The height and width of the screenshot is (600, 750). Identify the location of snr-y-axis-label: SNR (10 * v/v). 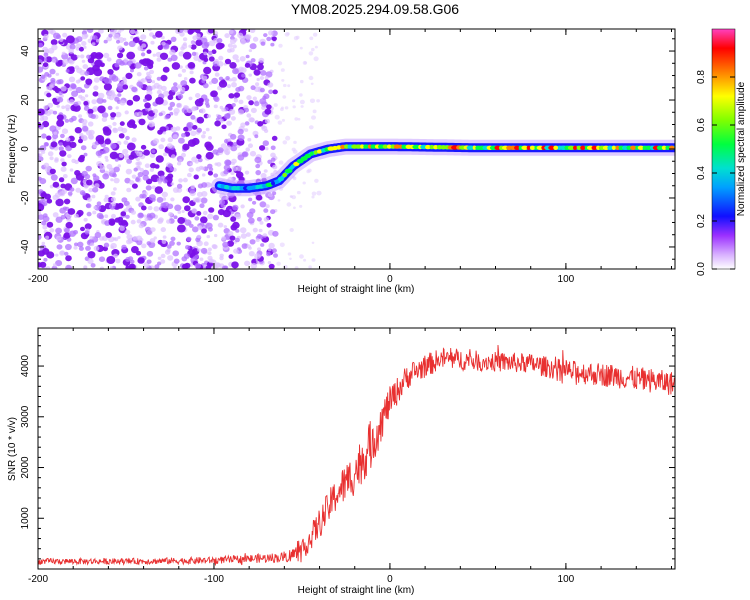
(12, 449).